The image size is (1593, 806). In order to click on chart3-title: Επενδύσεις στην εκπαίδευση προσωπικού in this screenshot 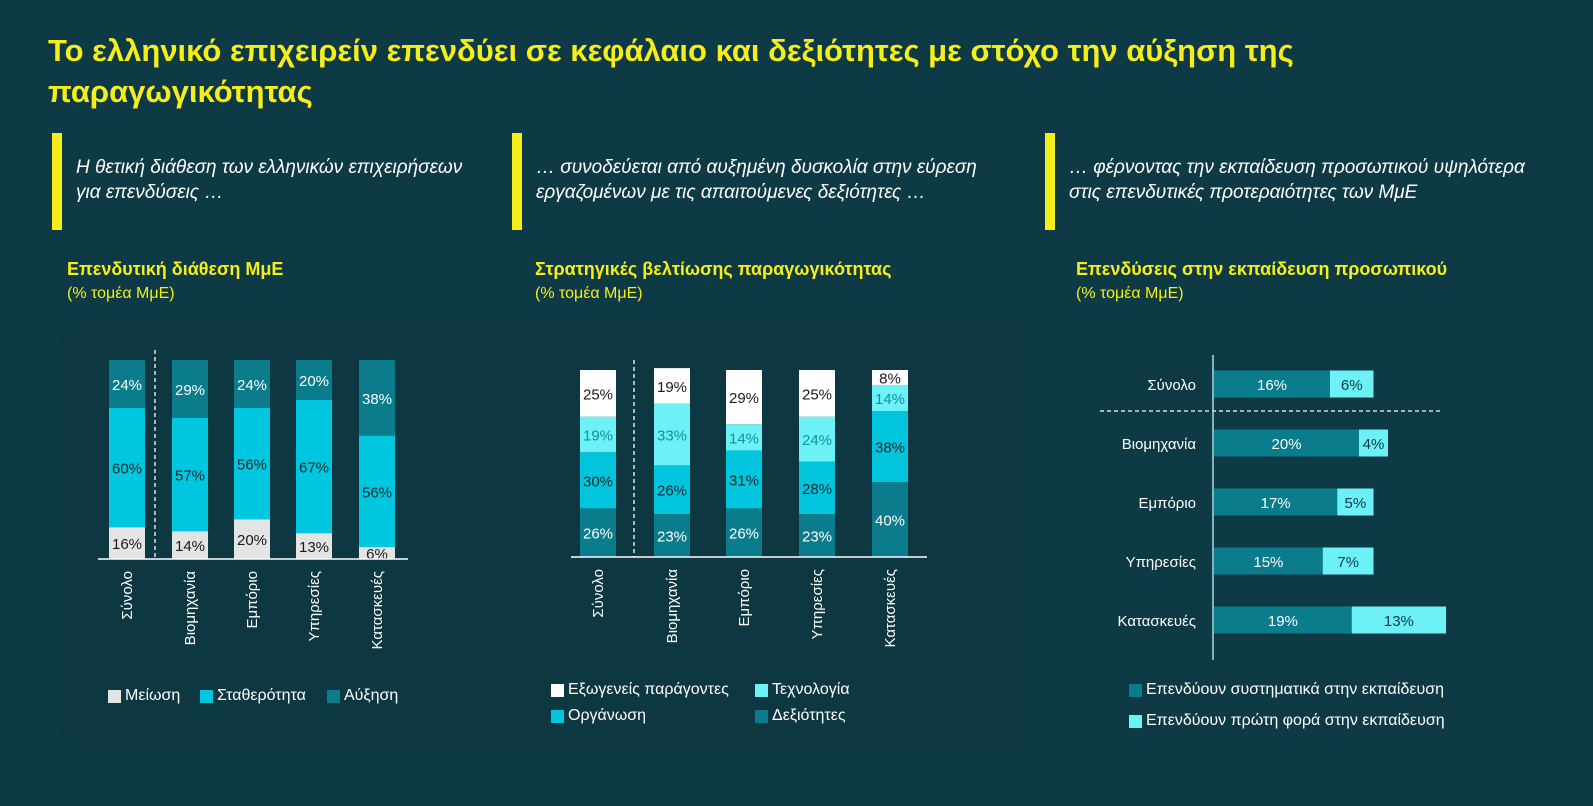, I will do `click(1262, 269)`.